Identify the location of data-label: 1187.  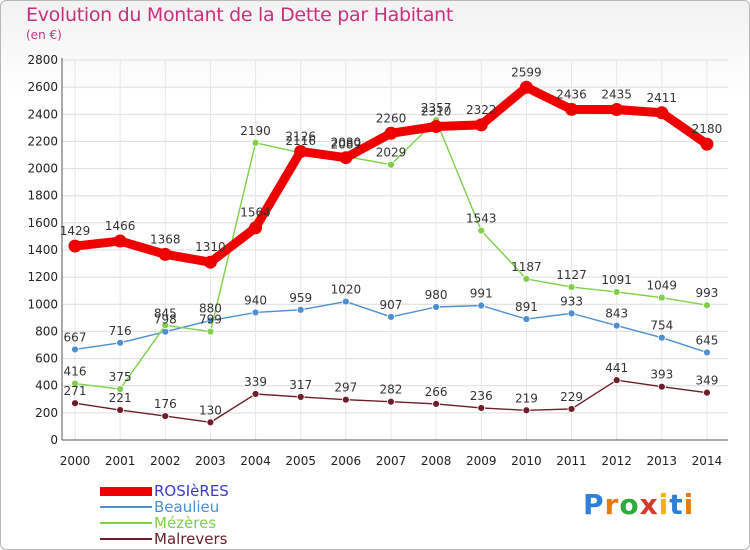
(526, 267).